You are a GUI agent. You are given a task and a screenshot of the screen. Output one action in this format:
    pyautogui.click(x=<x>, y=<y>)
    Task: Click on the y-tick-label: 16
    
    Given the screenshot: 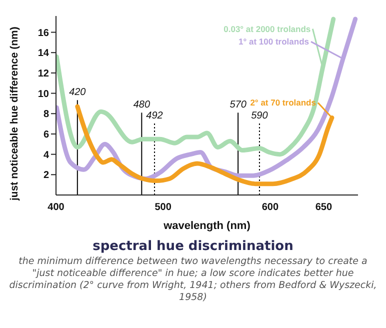 What is the action you would take?
    pyautogui.click(x=44, y=33)
    